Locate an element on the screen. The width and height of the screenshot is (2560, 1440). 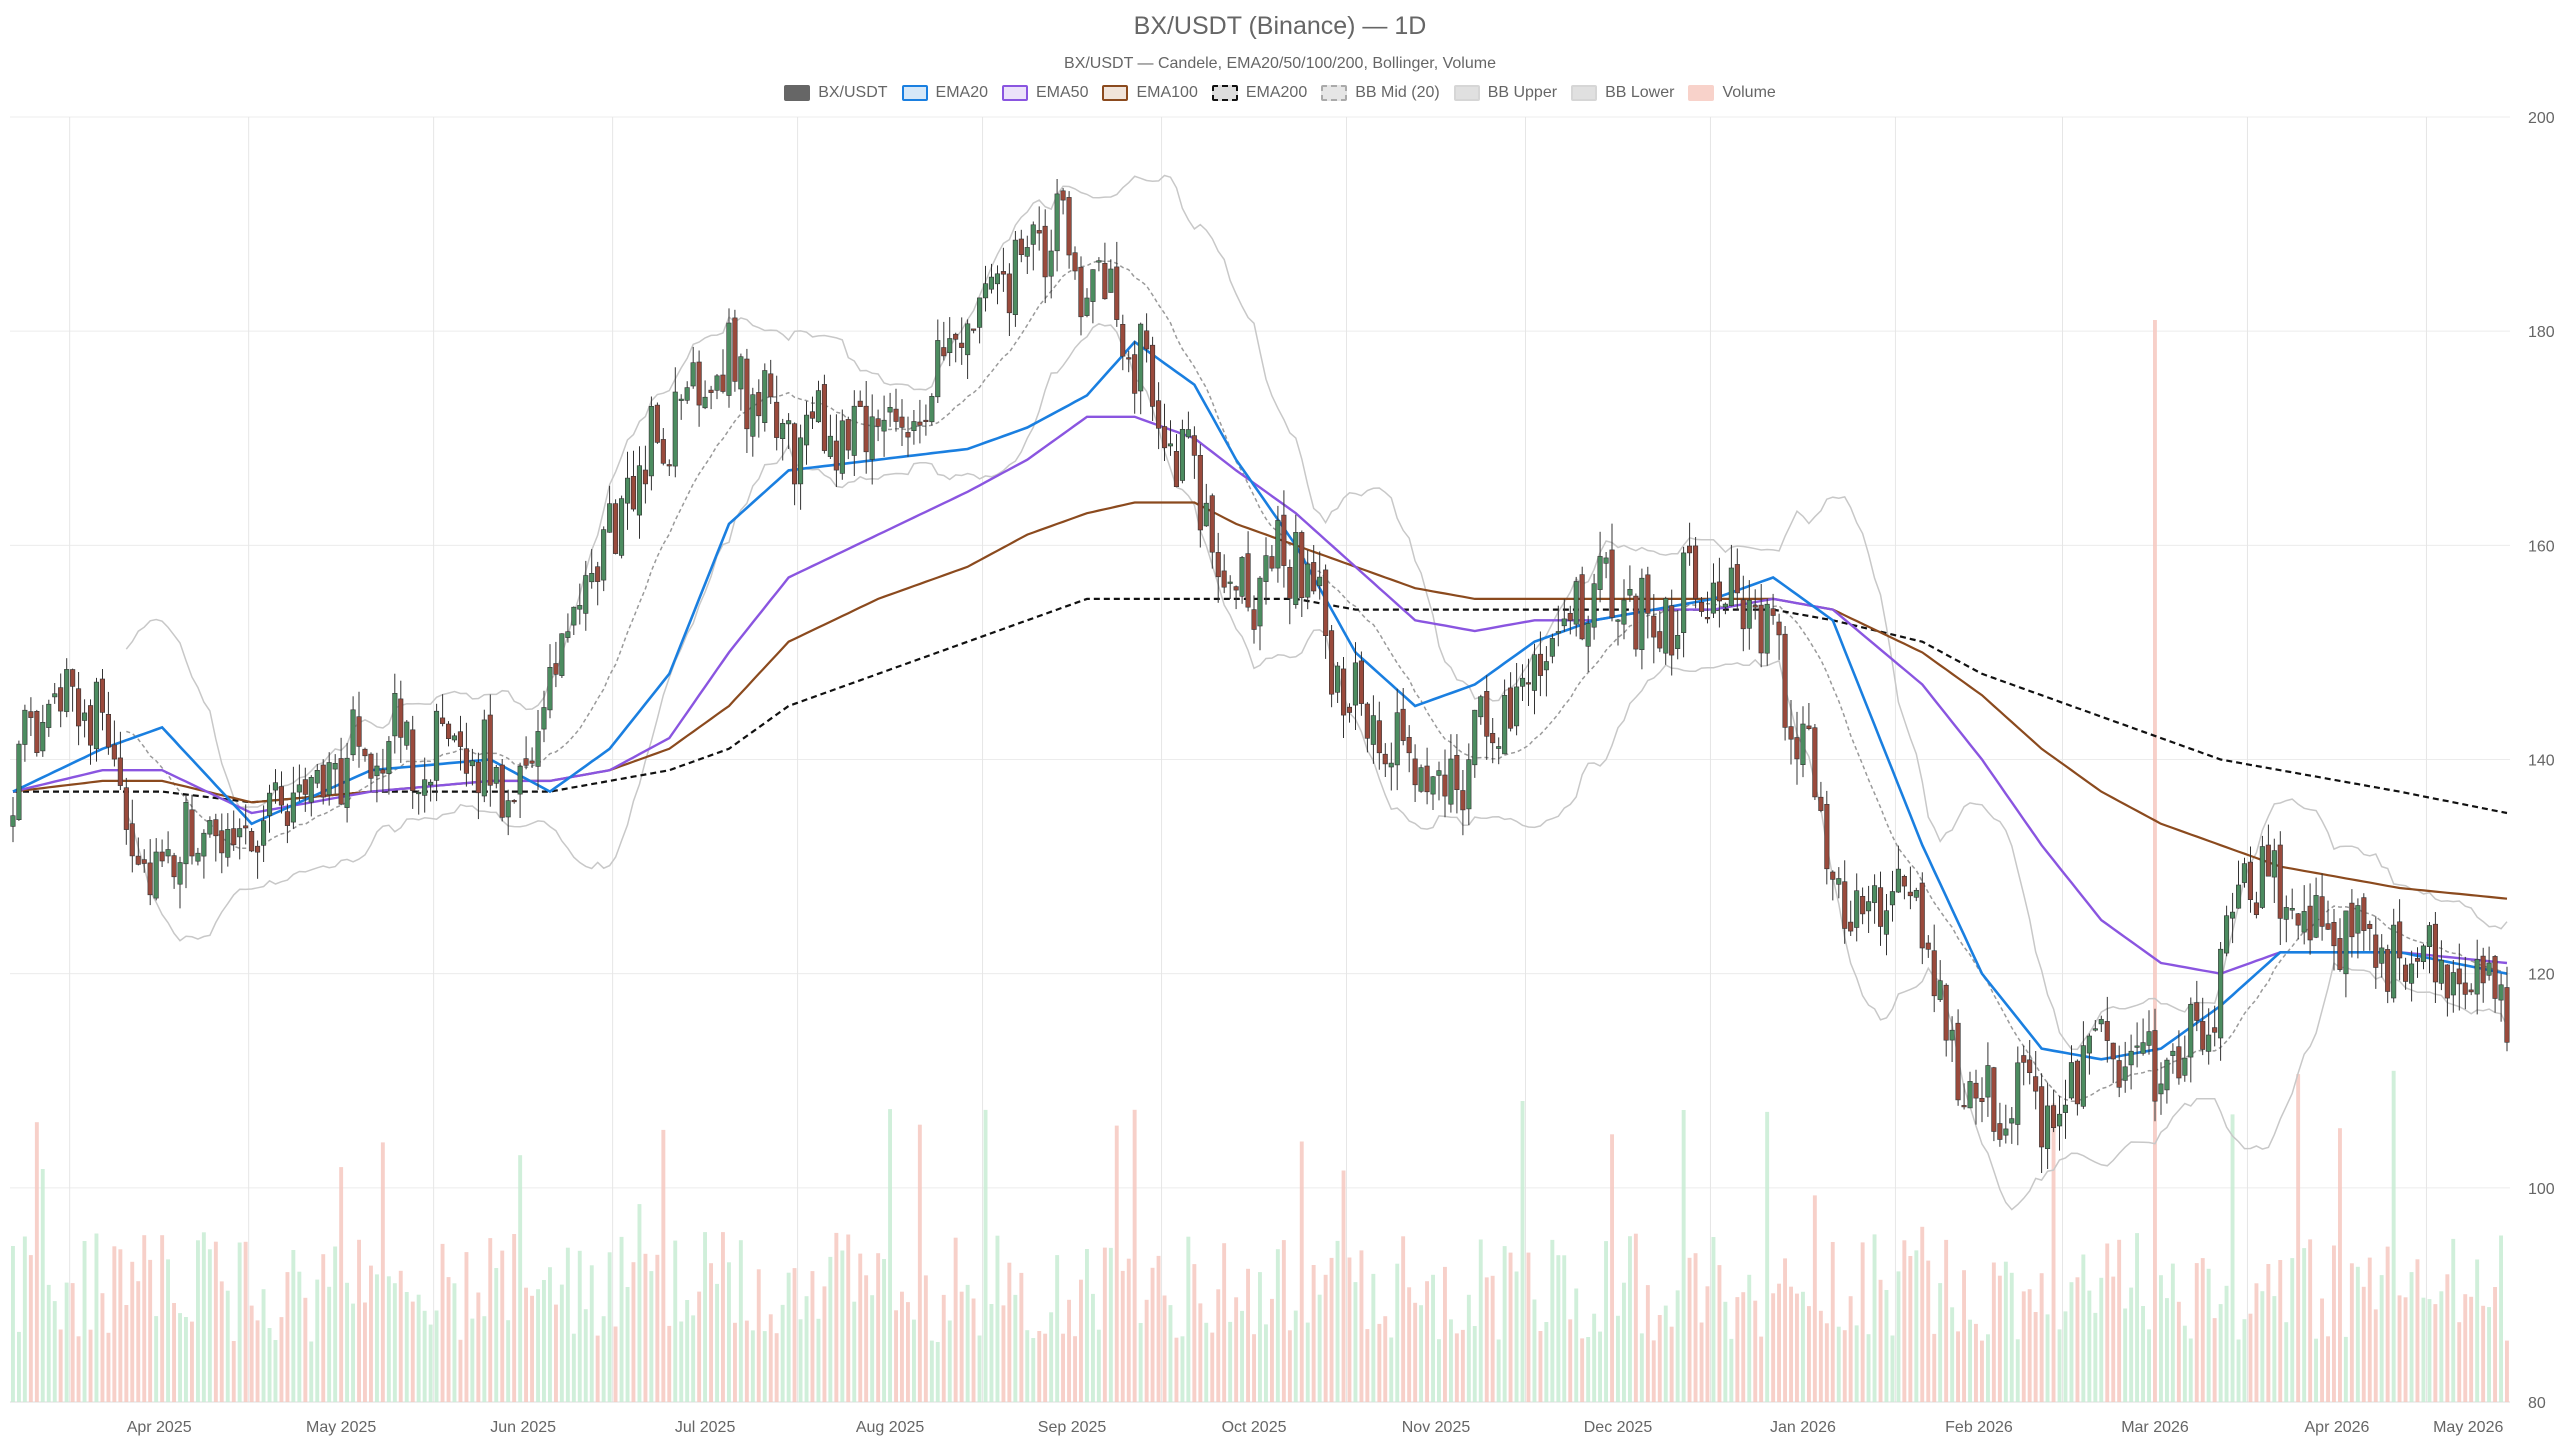
legend-item: Volume is located at coordinates (1732, 93).